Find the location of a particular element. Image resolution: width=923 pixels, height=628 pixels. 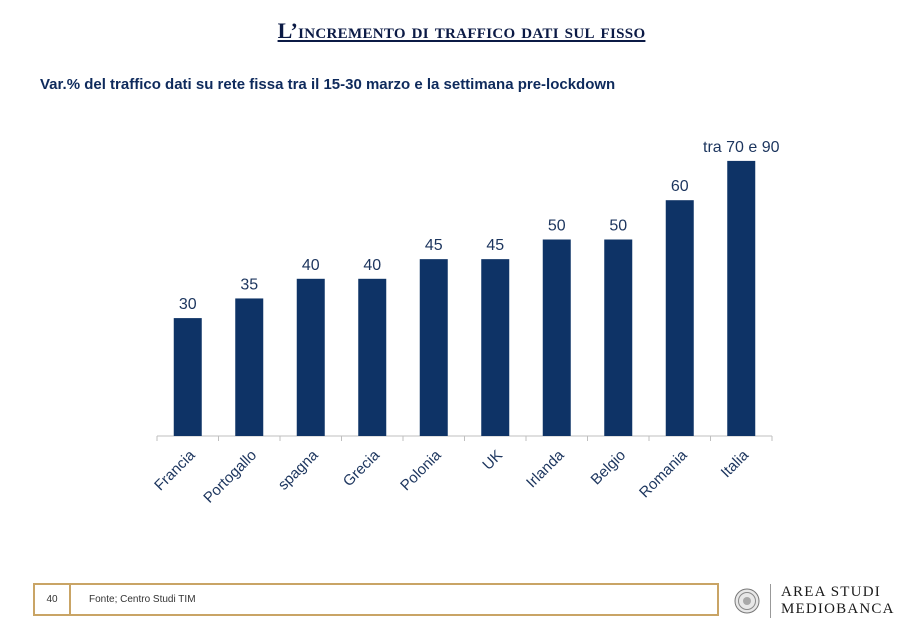

category-label: Romania is located at coordinates (663, 473).